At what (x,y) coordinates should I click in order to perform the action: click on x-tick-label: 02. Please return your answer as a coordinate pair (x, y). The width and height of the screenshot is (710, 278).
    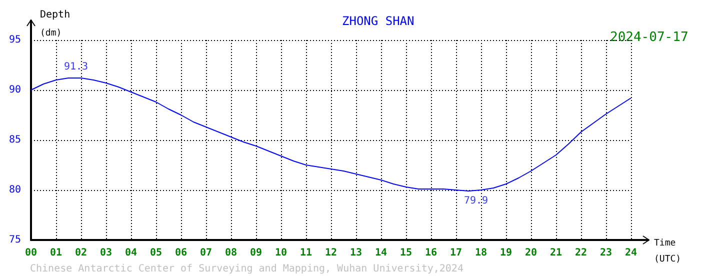
    Looking at the image, I should click on (81, 253).